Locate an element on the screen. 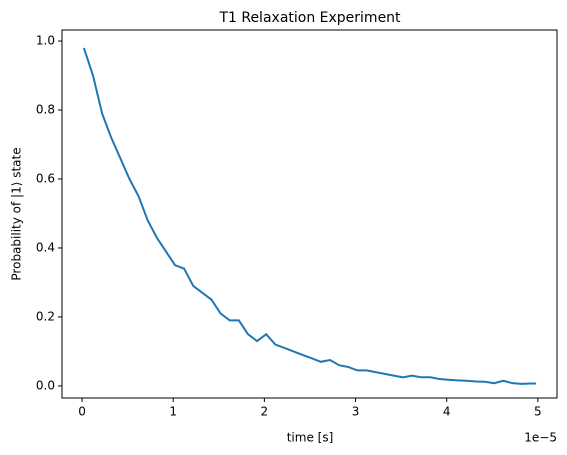  x-tick-label: 5 is located at coordinates (538, 412).